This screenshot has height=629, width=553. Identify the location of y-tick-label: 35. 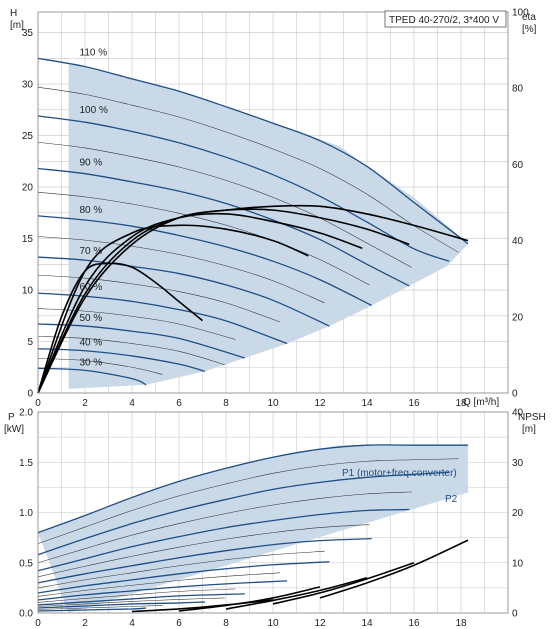
(28, 33).